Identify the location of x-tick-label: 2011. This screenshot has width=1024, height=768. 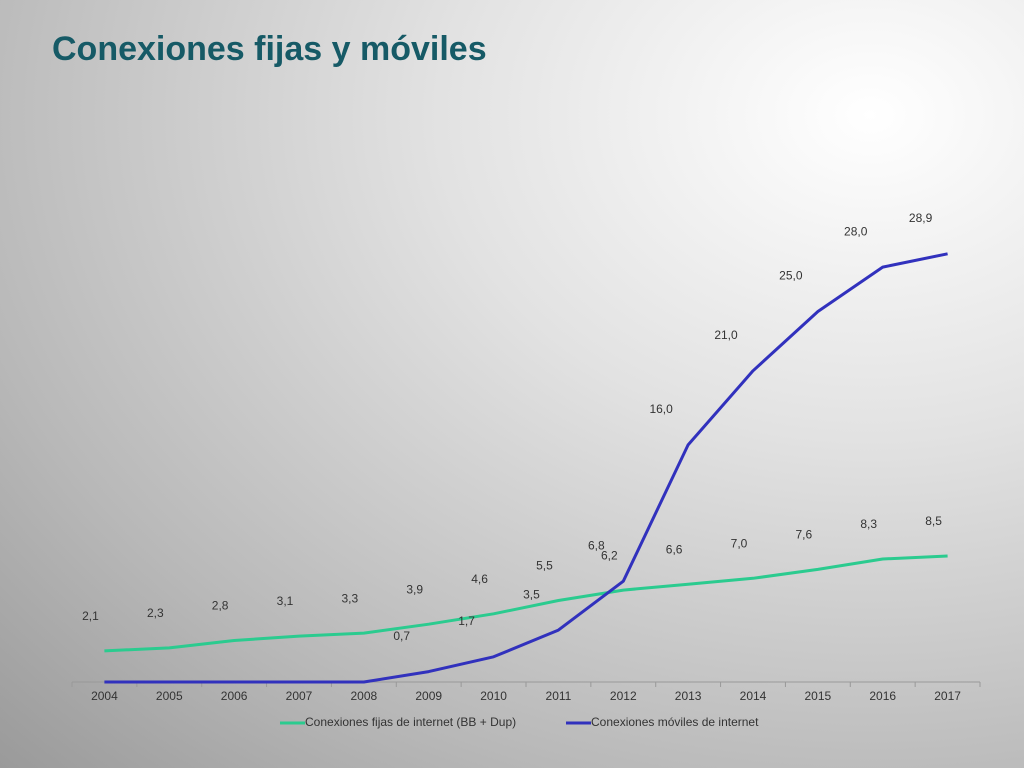
(559, 696).